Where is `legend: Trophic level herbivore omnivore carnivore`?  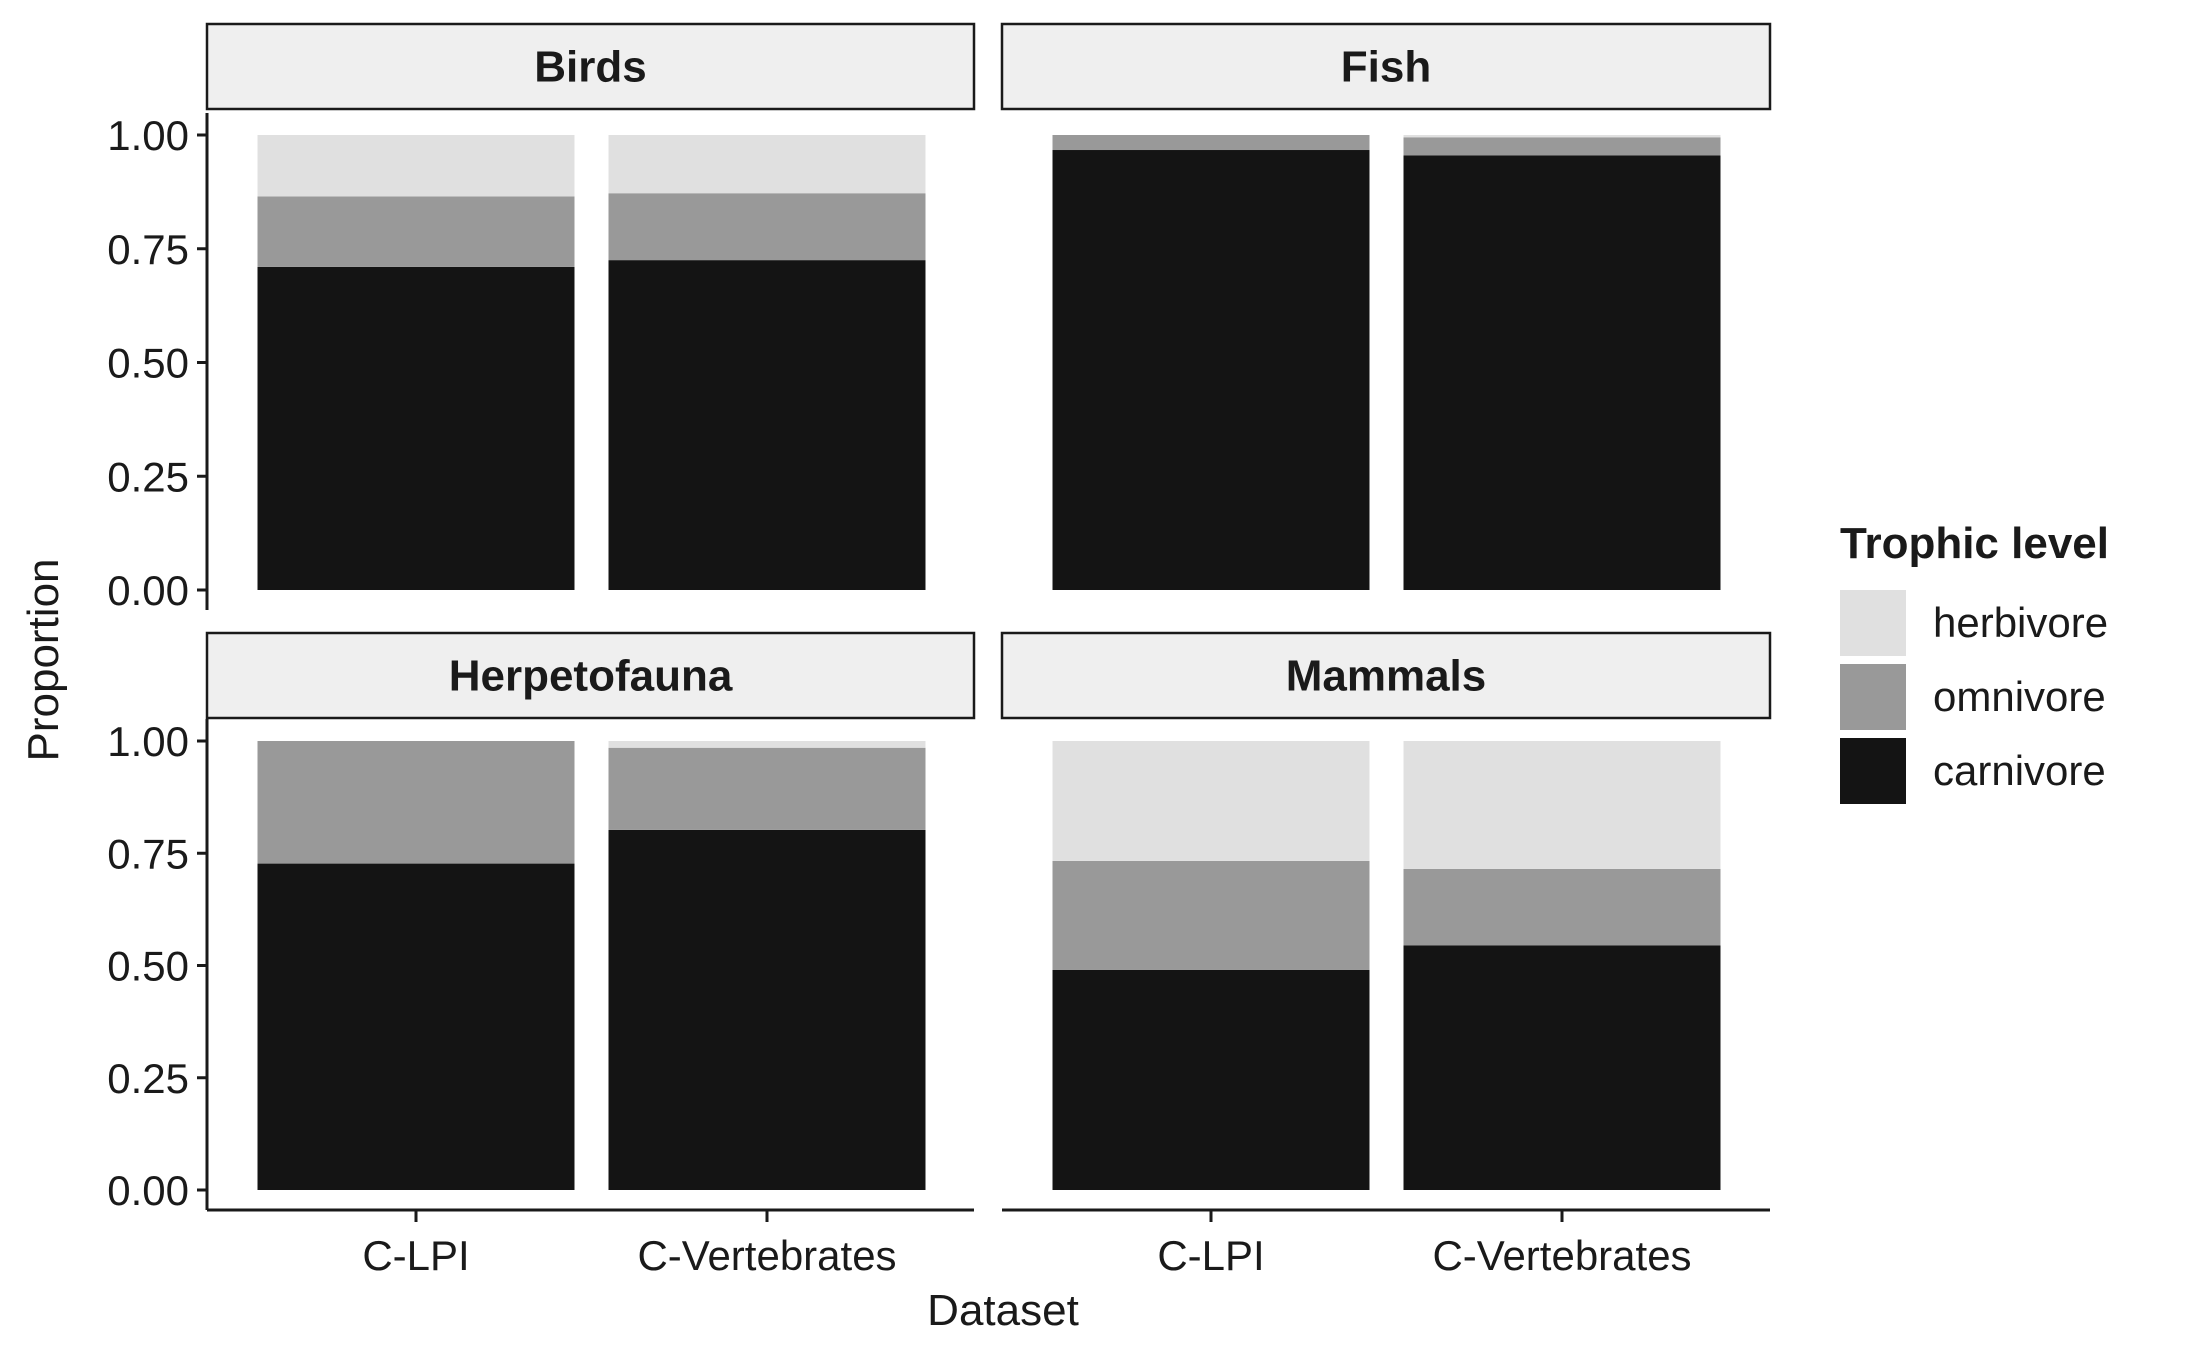 legend: Trophic level herbivore omnivore carnivore is located at coordinates (1974, 661).